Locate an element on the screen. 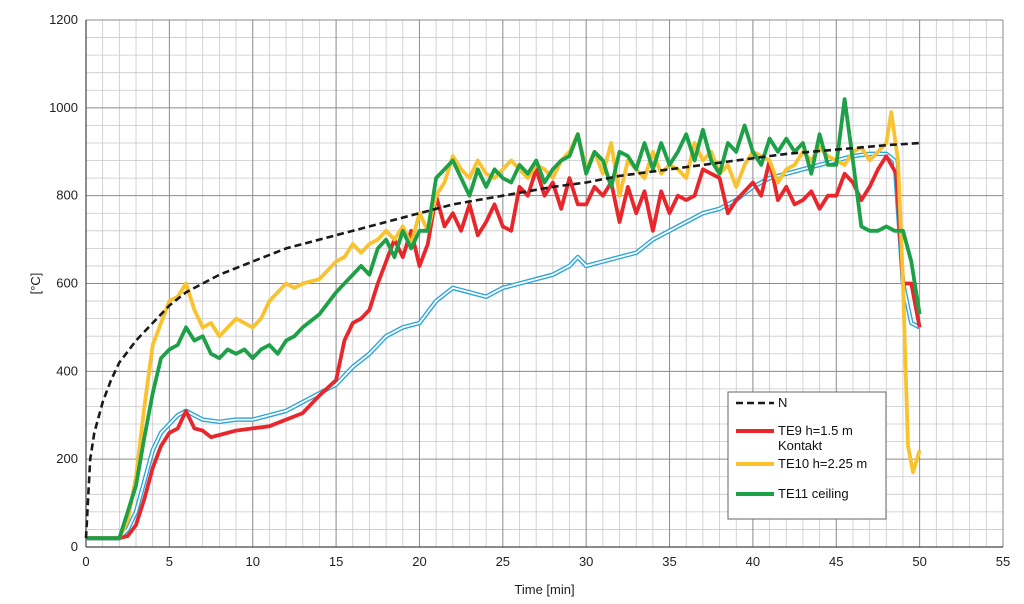 The height and width of the screenshot is (604, 1024). y-tick-label: 600 is located at coordinates (67, 283).